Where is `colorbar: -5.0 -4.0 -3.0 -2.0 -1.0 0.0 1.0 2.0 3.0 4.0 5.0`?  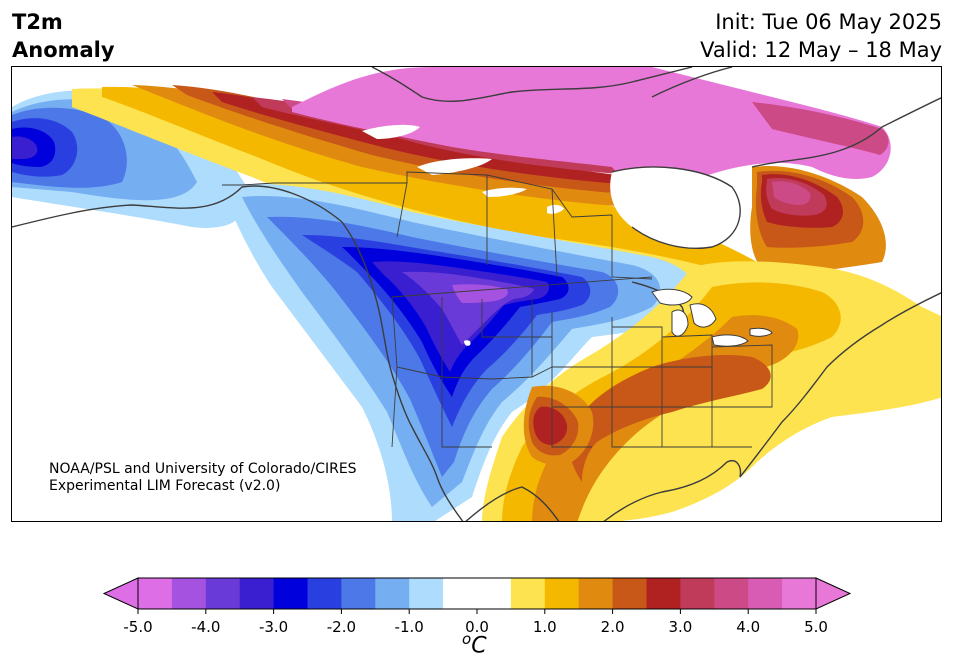
colorbar: -5.0 -4.0 -3.0 -2.0 -1.0 0.0 1.0 2.0 3.0 4.0 5.0 is located at coordinates (477, 606).